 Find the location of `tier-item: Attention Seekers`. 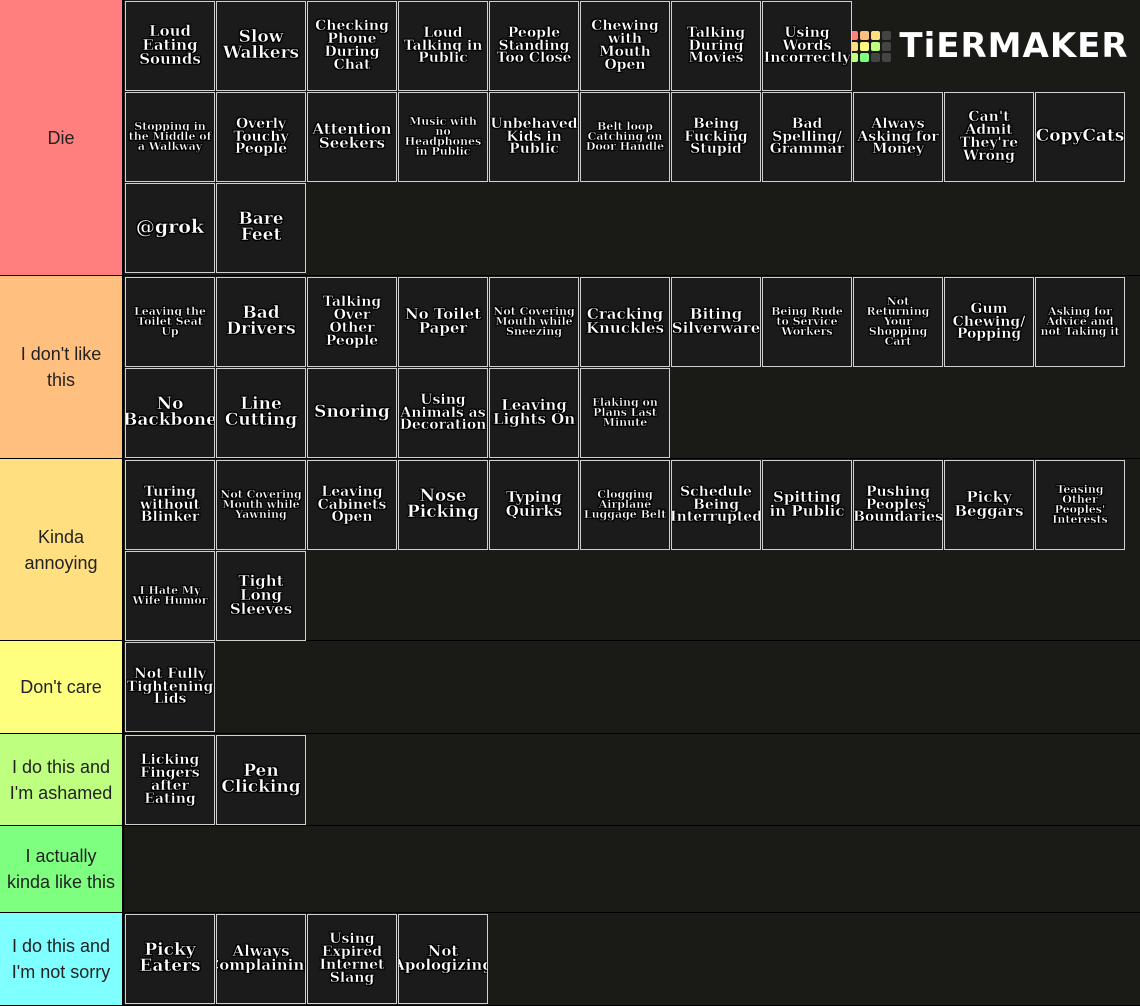

tier-item: Attention Seekers is located at coordinates (352, 137).